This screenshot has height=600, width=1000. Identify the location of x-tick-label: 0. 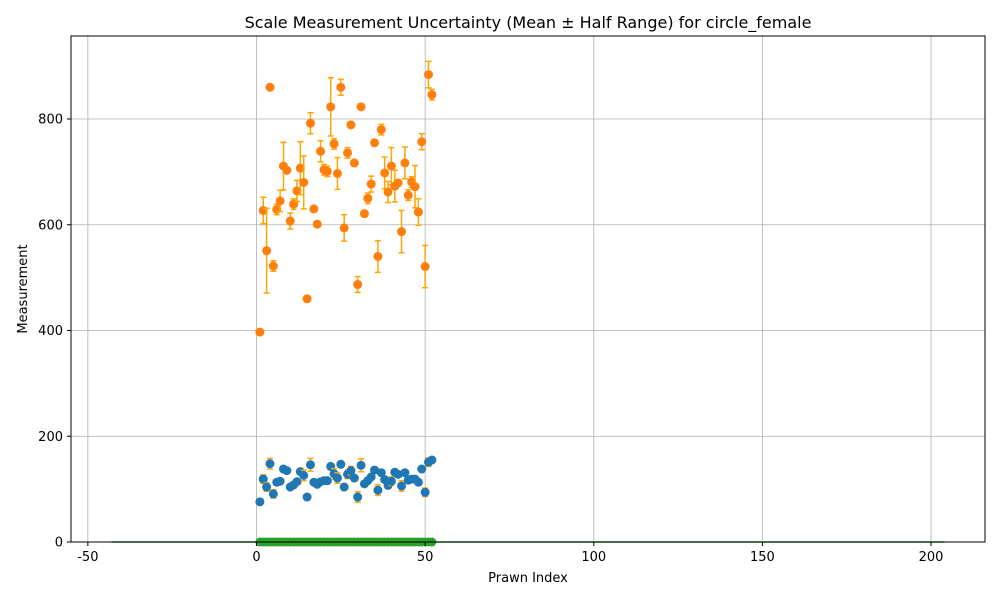
(256, 557).